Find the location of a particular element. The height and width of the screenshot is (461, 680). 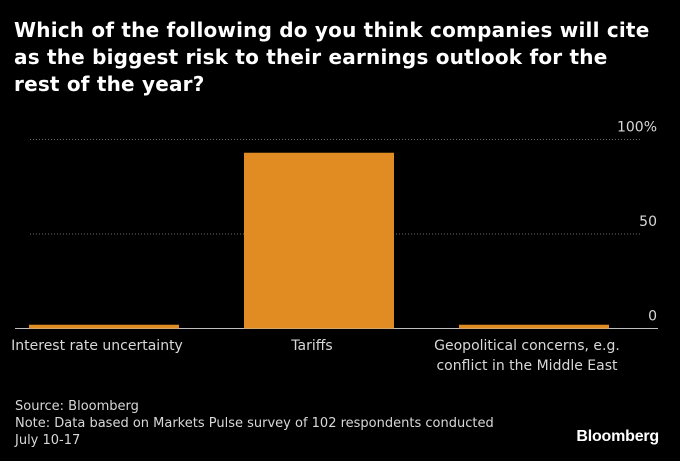

x-category-label-3-line-2: conflict in the Middle East is located at coordinates (527, 366).